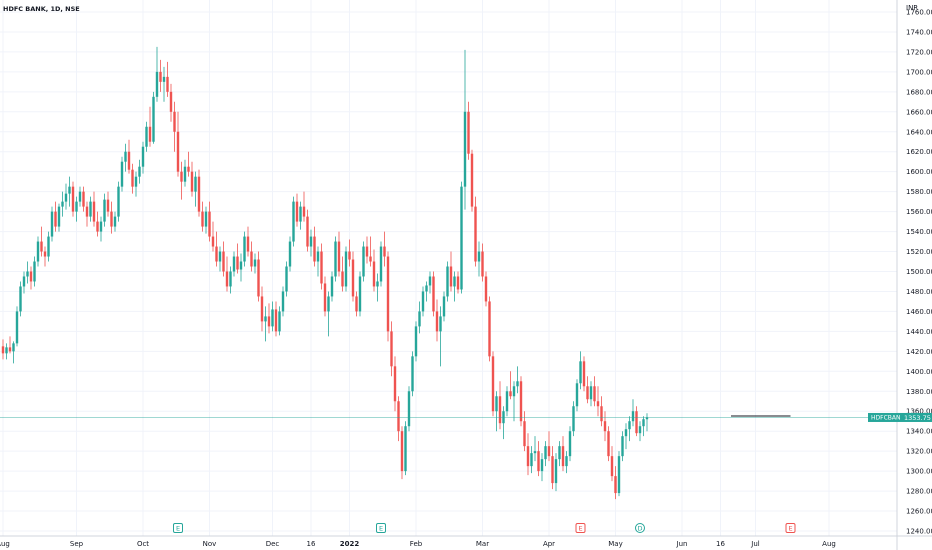  I want to click on price-tick-label: 1260.00, so click(919, 512).